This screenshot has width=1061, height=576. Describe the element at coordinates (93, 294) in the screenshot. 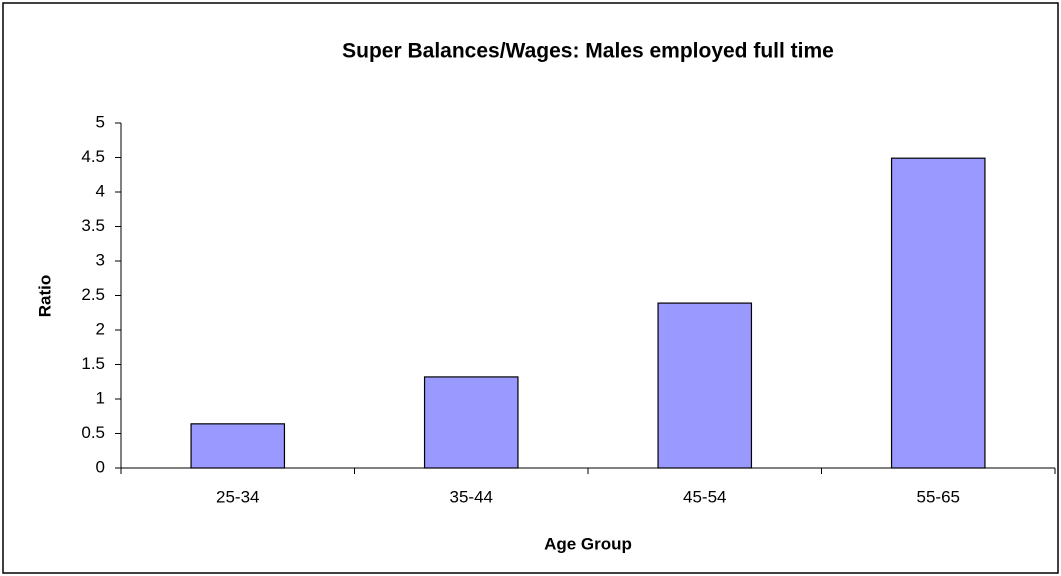

I see `y-tick-label: 2.5` at that location.